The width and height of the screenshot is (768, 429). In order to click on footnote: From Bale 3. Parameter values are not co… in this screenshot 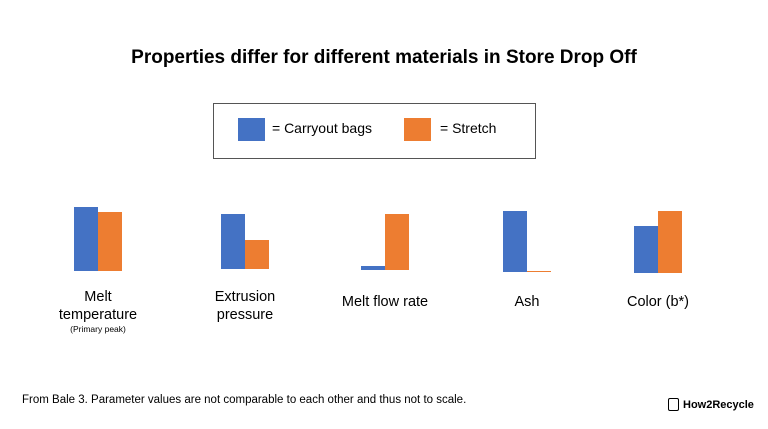, I will do `click(244, 400)`.